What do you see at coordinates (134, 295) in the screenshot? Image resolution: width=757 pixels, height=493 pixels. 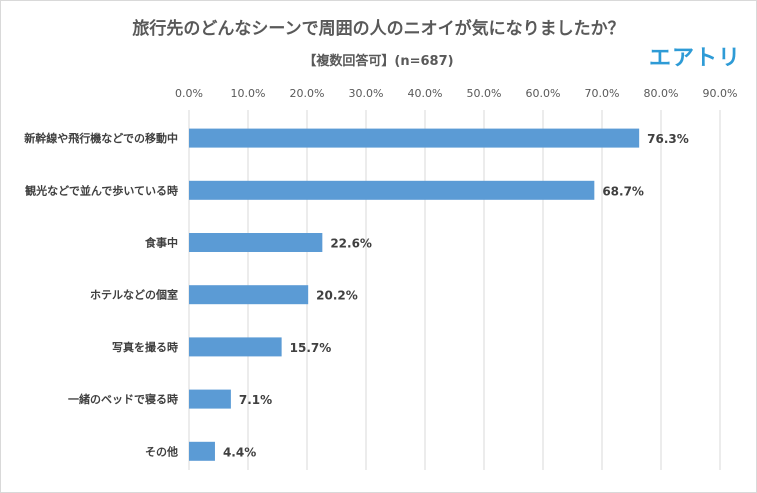 I see `category-label: ホテルなどの個室` at bounding box center [134, 295].